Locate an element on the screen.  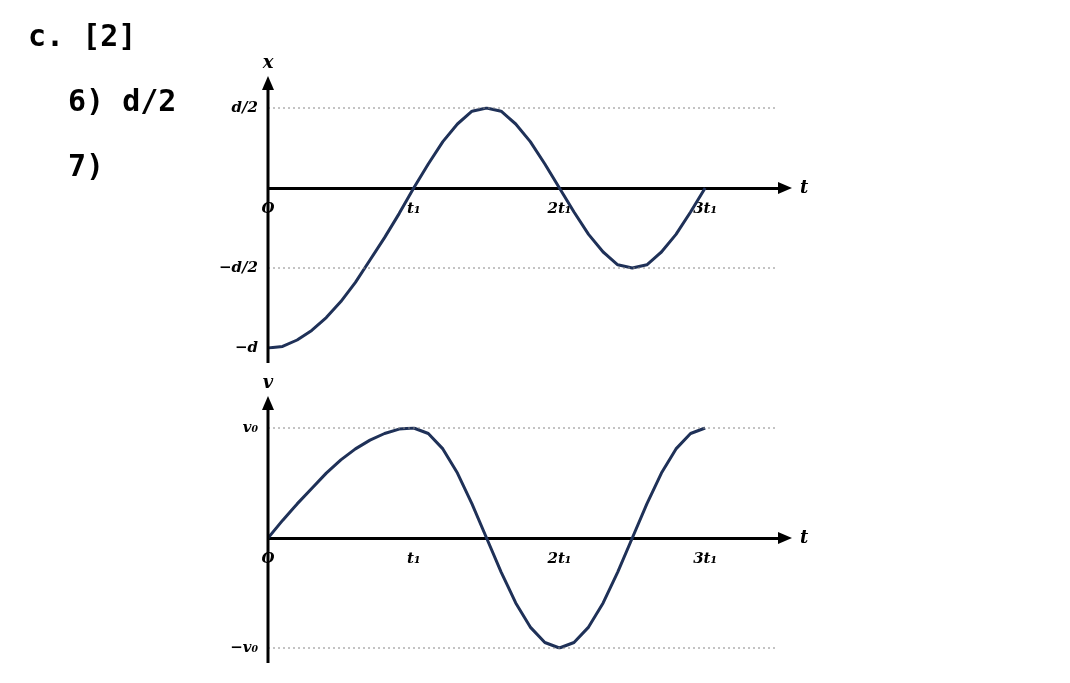
ref-line-label: d/2 is located at coordinates (244, 106).